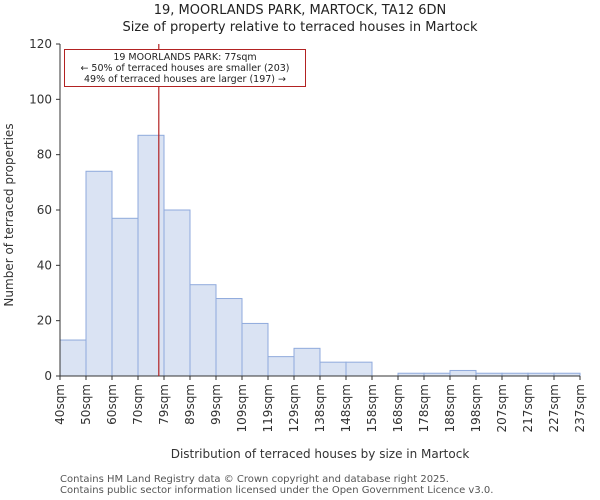  What do you see at coordinates (60, 404) in the screenshot?
I see `x-tick-label: 40sqm` at bounding box center [60, 404].